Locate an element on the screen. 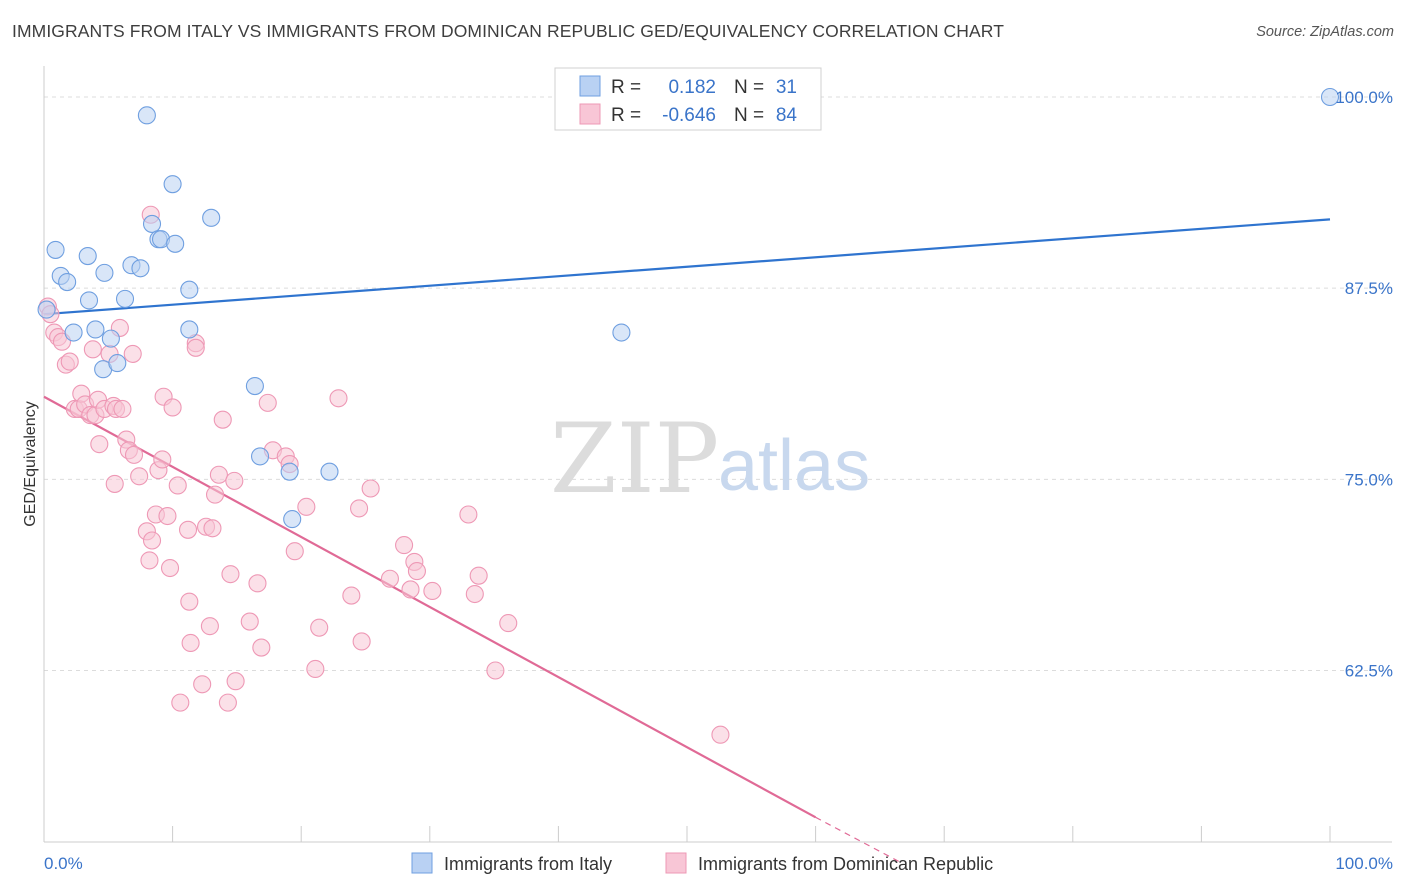  legend-stats: R = 0.182 N = 31 R = -0.646 N = 84 is located at coordinates (688, 99).